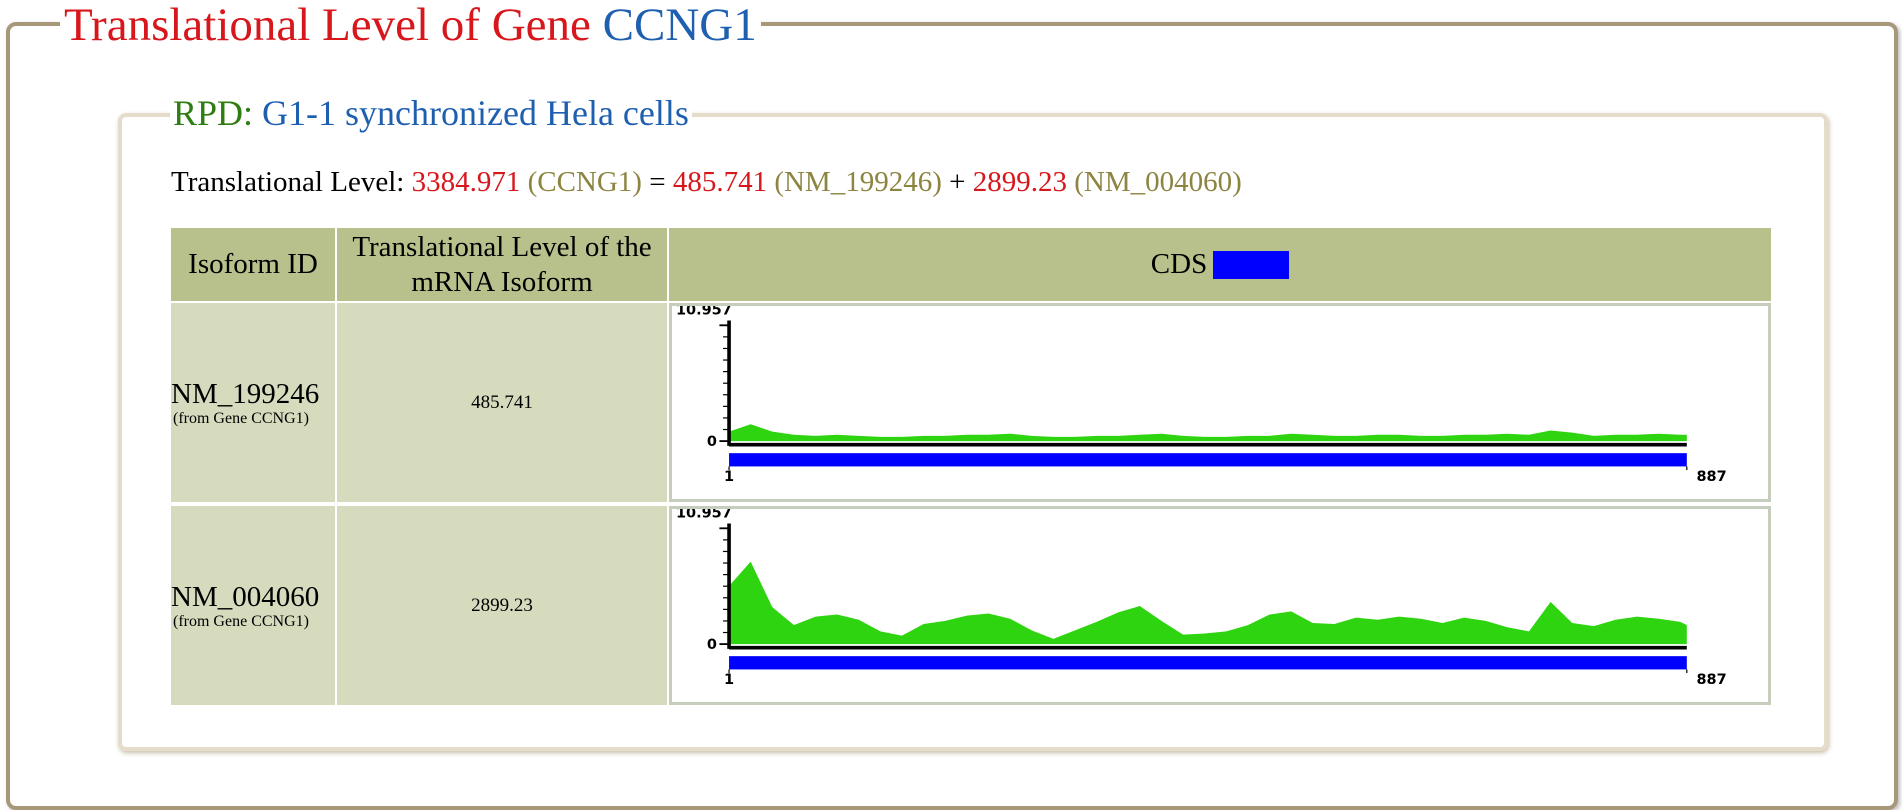 This screenshot has width=1902, height=810. Describe the element at coordinates (466, 182) in the screenshot. I see `total-value: 3384.971` at that location.